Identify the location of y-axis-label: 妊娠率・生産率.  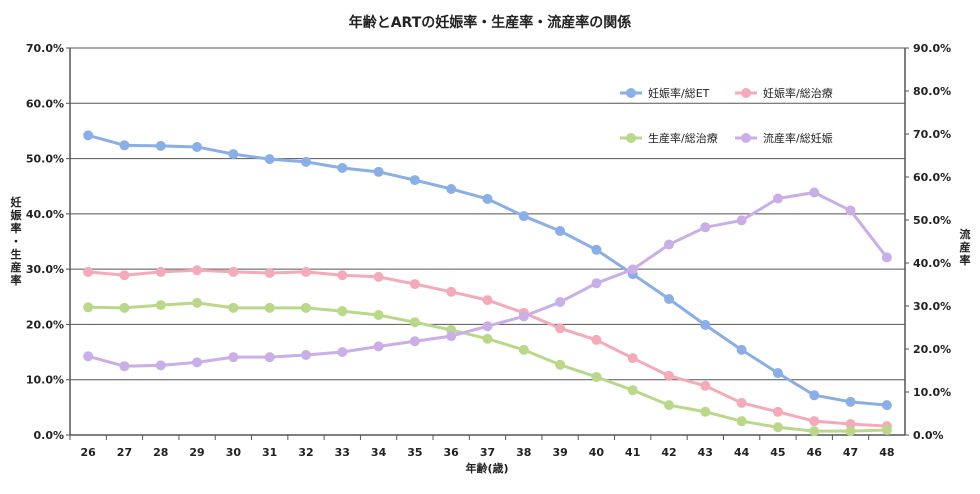
(16, 241).